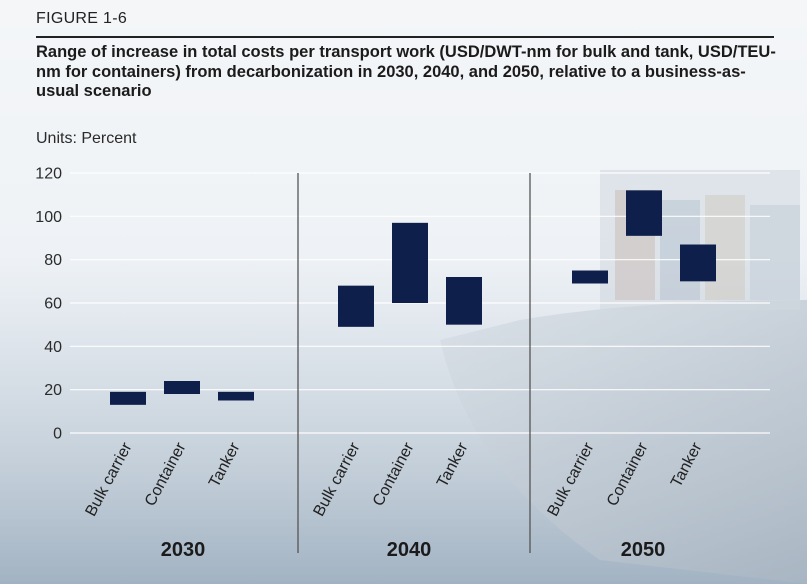  Describe the element at coordinates (409, 550) in the screenshot. I see `group-label-2040: 2040` at that location.